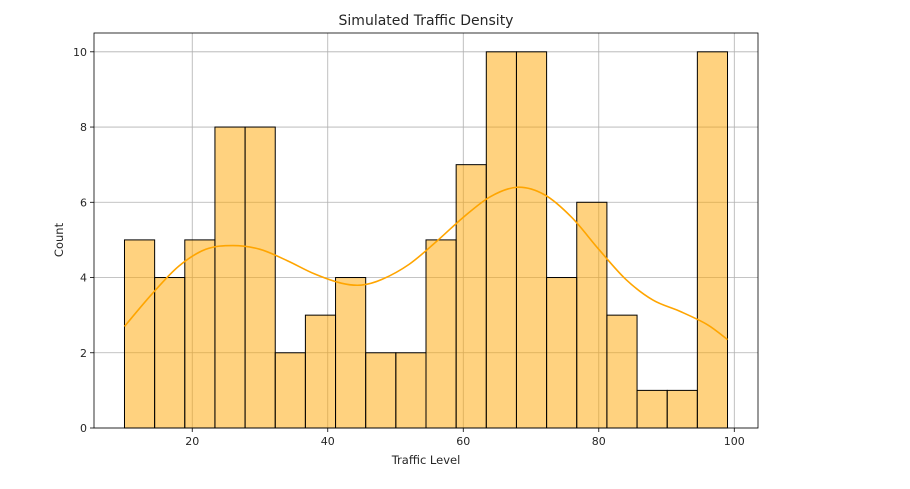 The width and height of the screenshot is (910, 489). What do you see at coordinates (426, 460) in the screenshot?
I see `x-axis-title: Traffic Level` at bounding box center [426, 460].